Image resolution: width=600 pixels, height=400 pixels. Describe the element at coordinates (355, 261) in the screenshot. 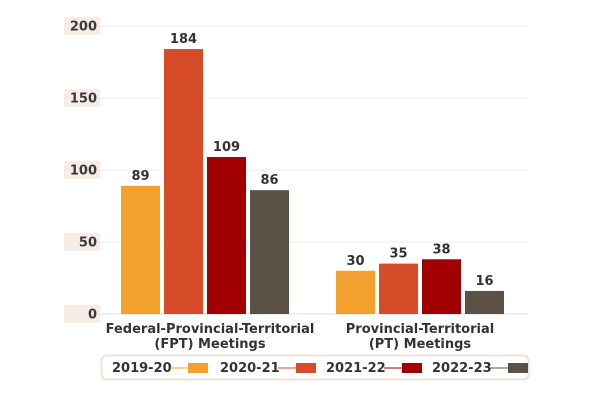

I see `data-label: 30` at that location.